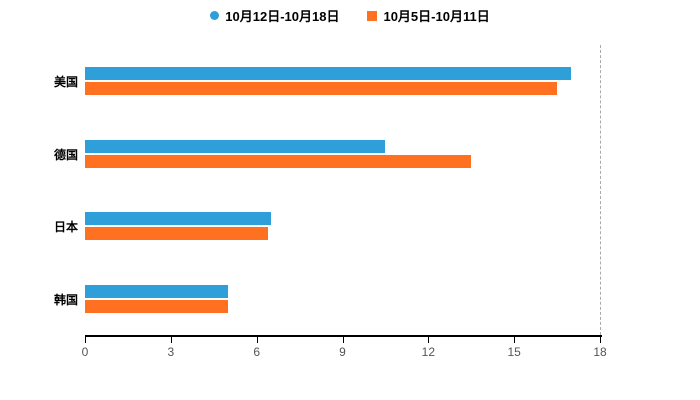 The width and height of the screenshot is (700, 400). I want to click on x-axis-line, so click(343, 336).